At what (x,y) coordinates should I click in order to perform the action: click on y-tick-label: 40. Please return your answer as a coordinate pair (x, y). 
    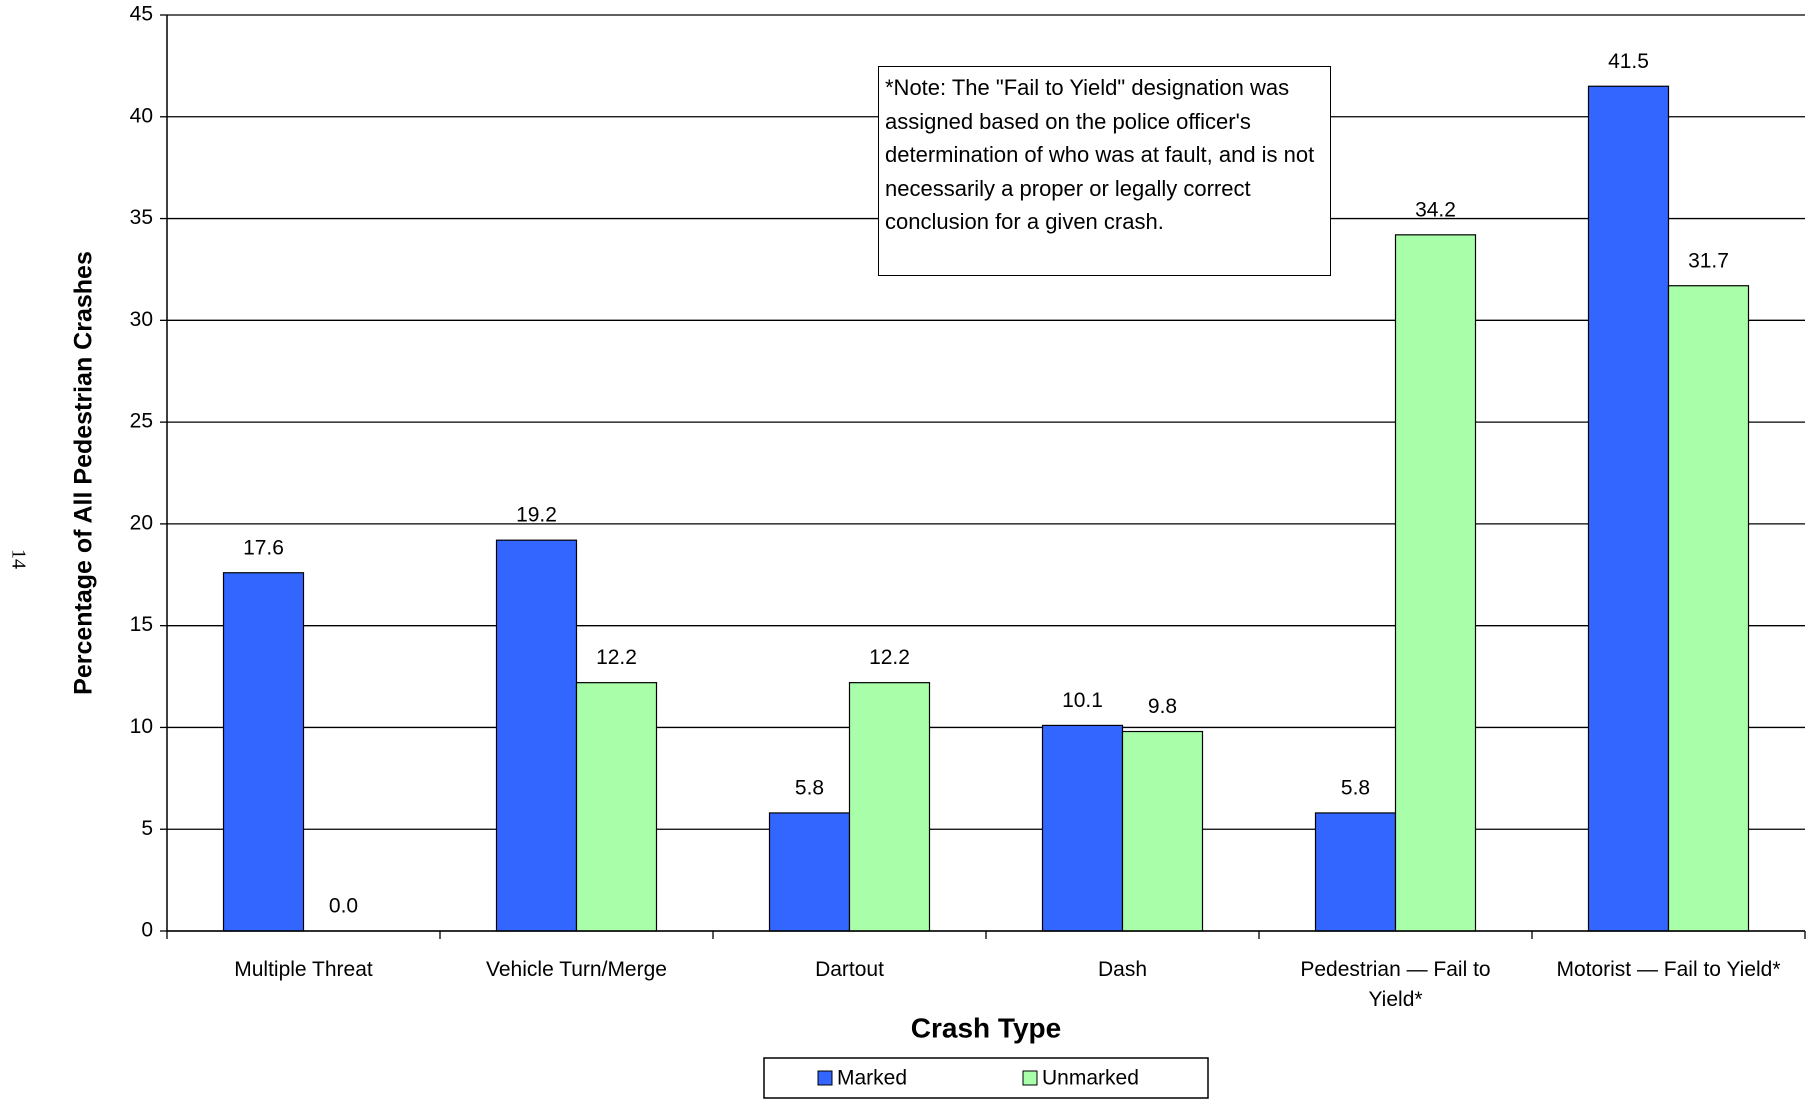
    Looking at the image, I should click on (141, 115).